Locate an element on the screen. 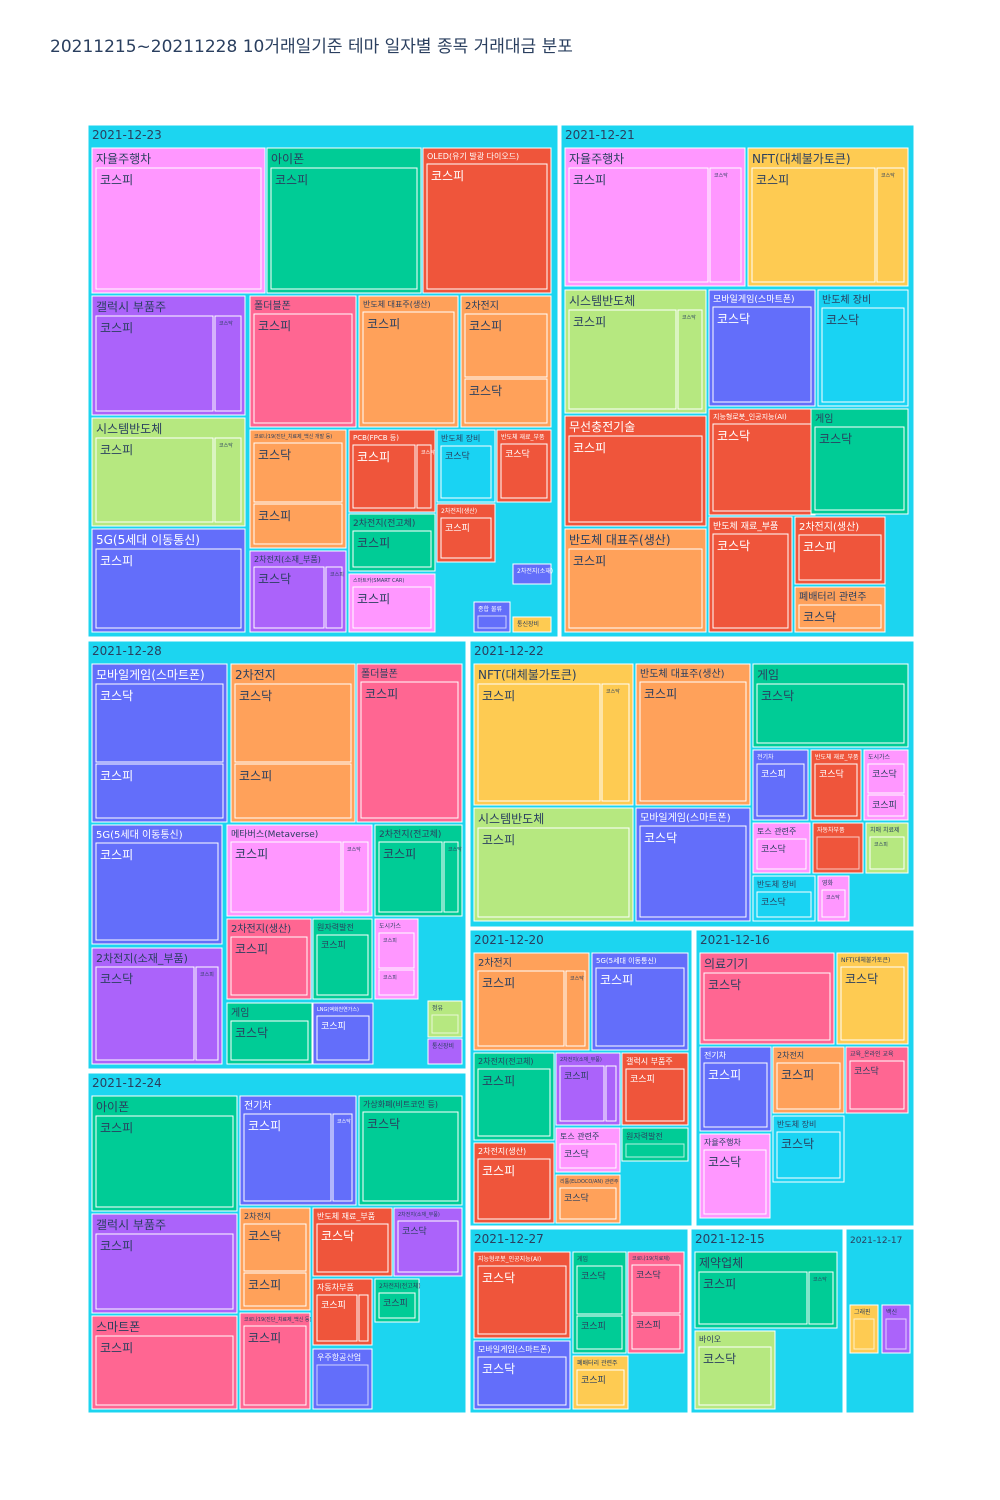 The image size is (1000, 1500). theme-label: 코로나19(진단_치료제_백신 등) is located at coordinates (278, 1319).